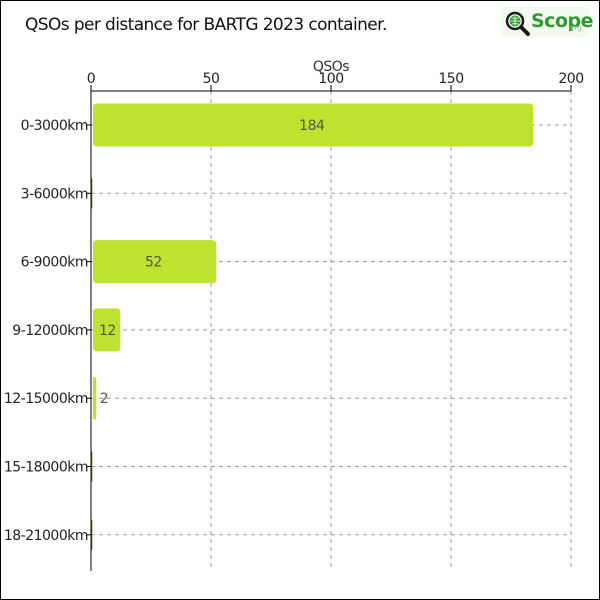 This screenshot has width=600, height=600. What do you see at coordinates (46, 399) in the screenshot?
I see `y-tick-label: 12-15000km` at bounding box center [46, 399].